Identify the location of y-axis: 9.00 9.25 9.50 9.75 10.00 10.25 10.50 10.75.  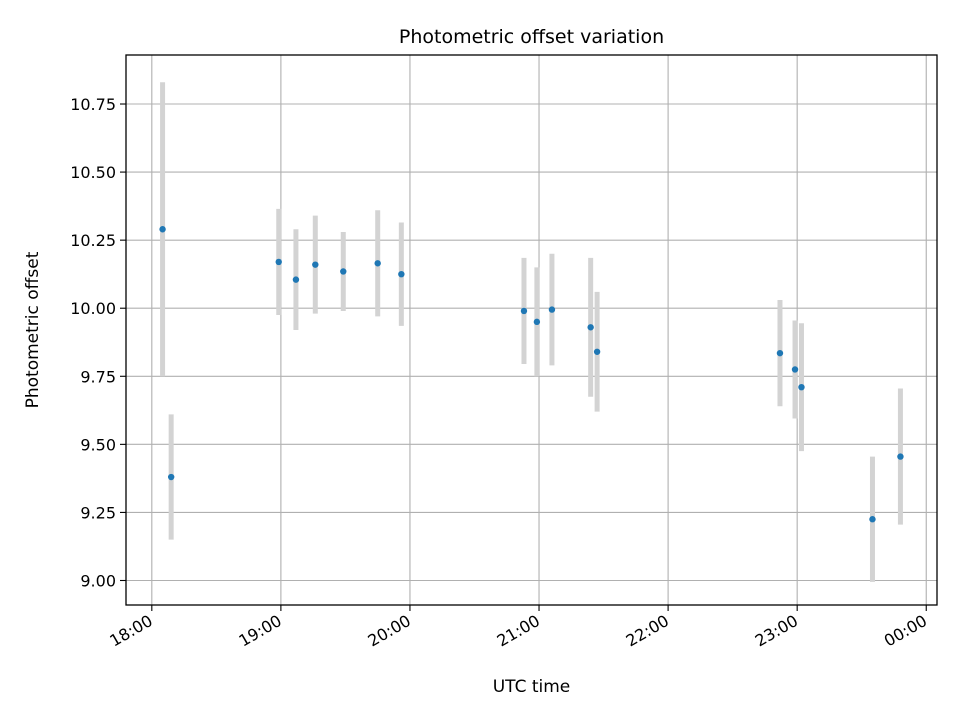
(98, 342).